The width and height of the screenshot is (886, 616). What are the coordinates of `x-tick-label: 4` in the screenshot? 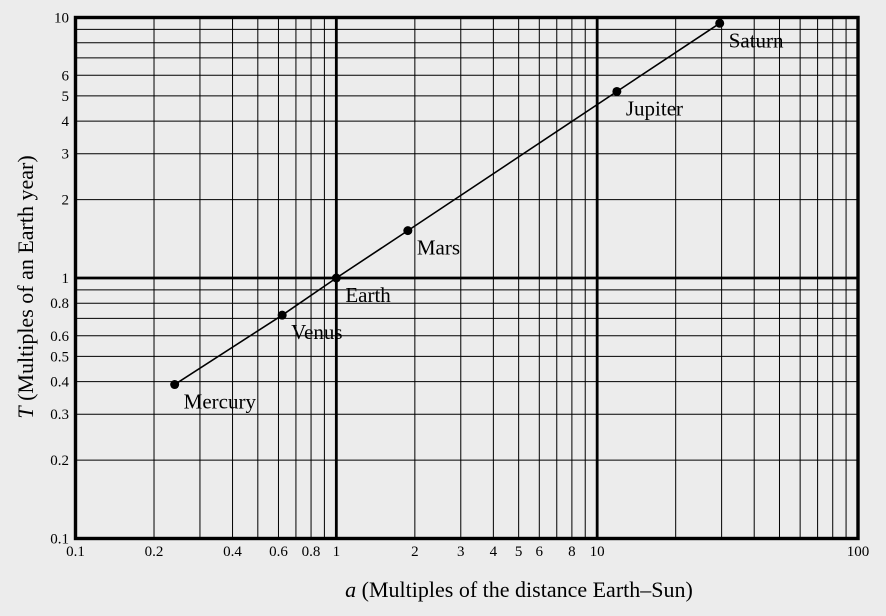 It's located at (494, 552).